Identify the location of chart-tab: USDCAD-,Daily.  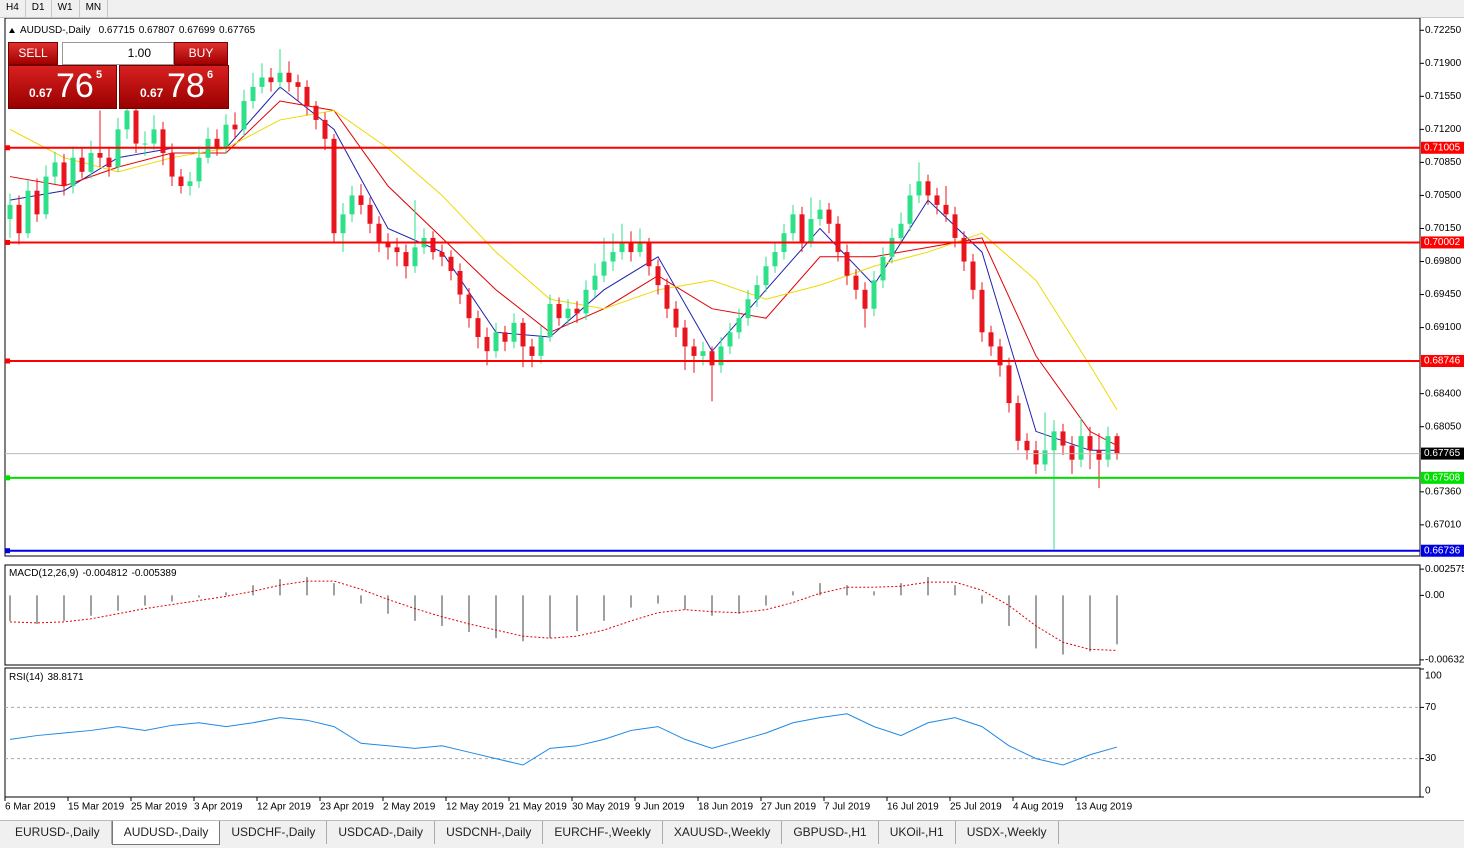
(381, 832).